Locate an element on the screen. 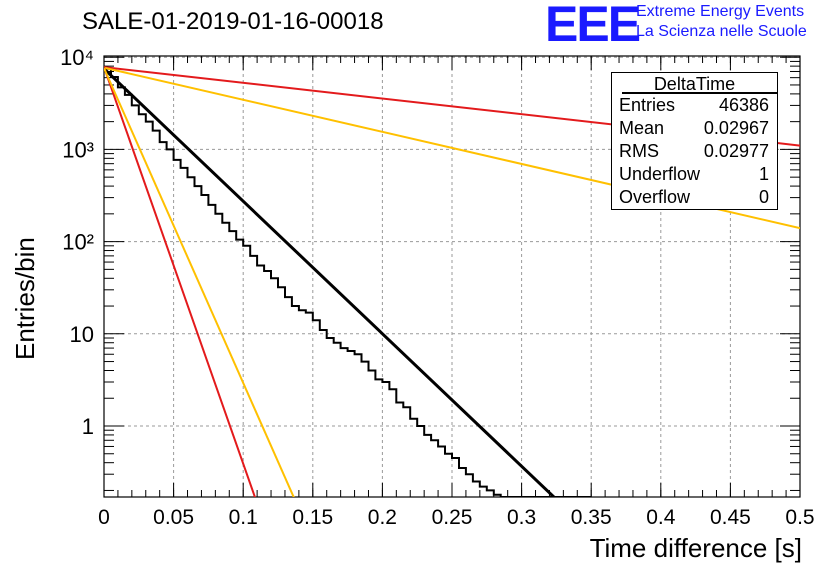  stats-name: Mean is located at coordinates (642, 128).